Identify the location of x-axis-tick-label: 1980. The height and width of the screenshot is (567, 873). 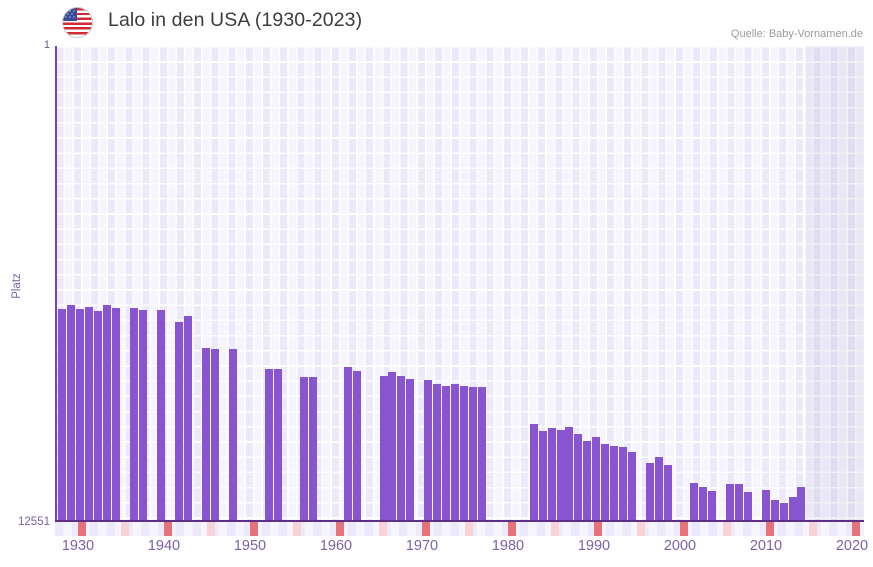
(508, 546).